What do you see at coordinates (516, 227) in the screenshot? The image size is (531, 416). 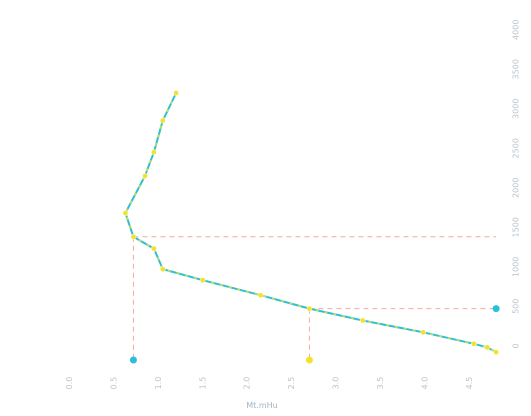 I see `y-tick-label: 1500` at bounding box center [516, 227].